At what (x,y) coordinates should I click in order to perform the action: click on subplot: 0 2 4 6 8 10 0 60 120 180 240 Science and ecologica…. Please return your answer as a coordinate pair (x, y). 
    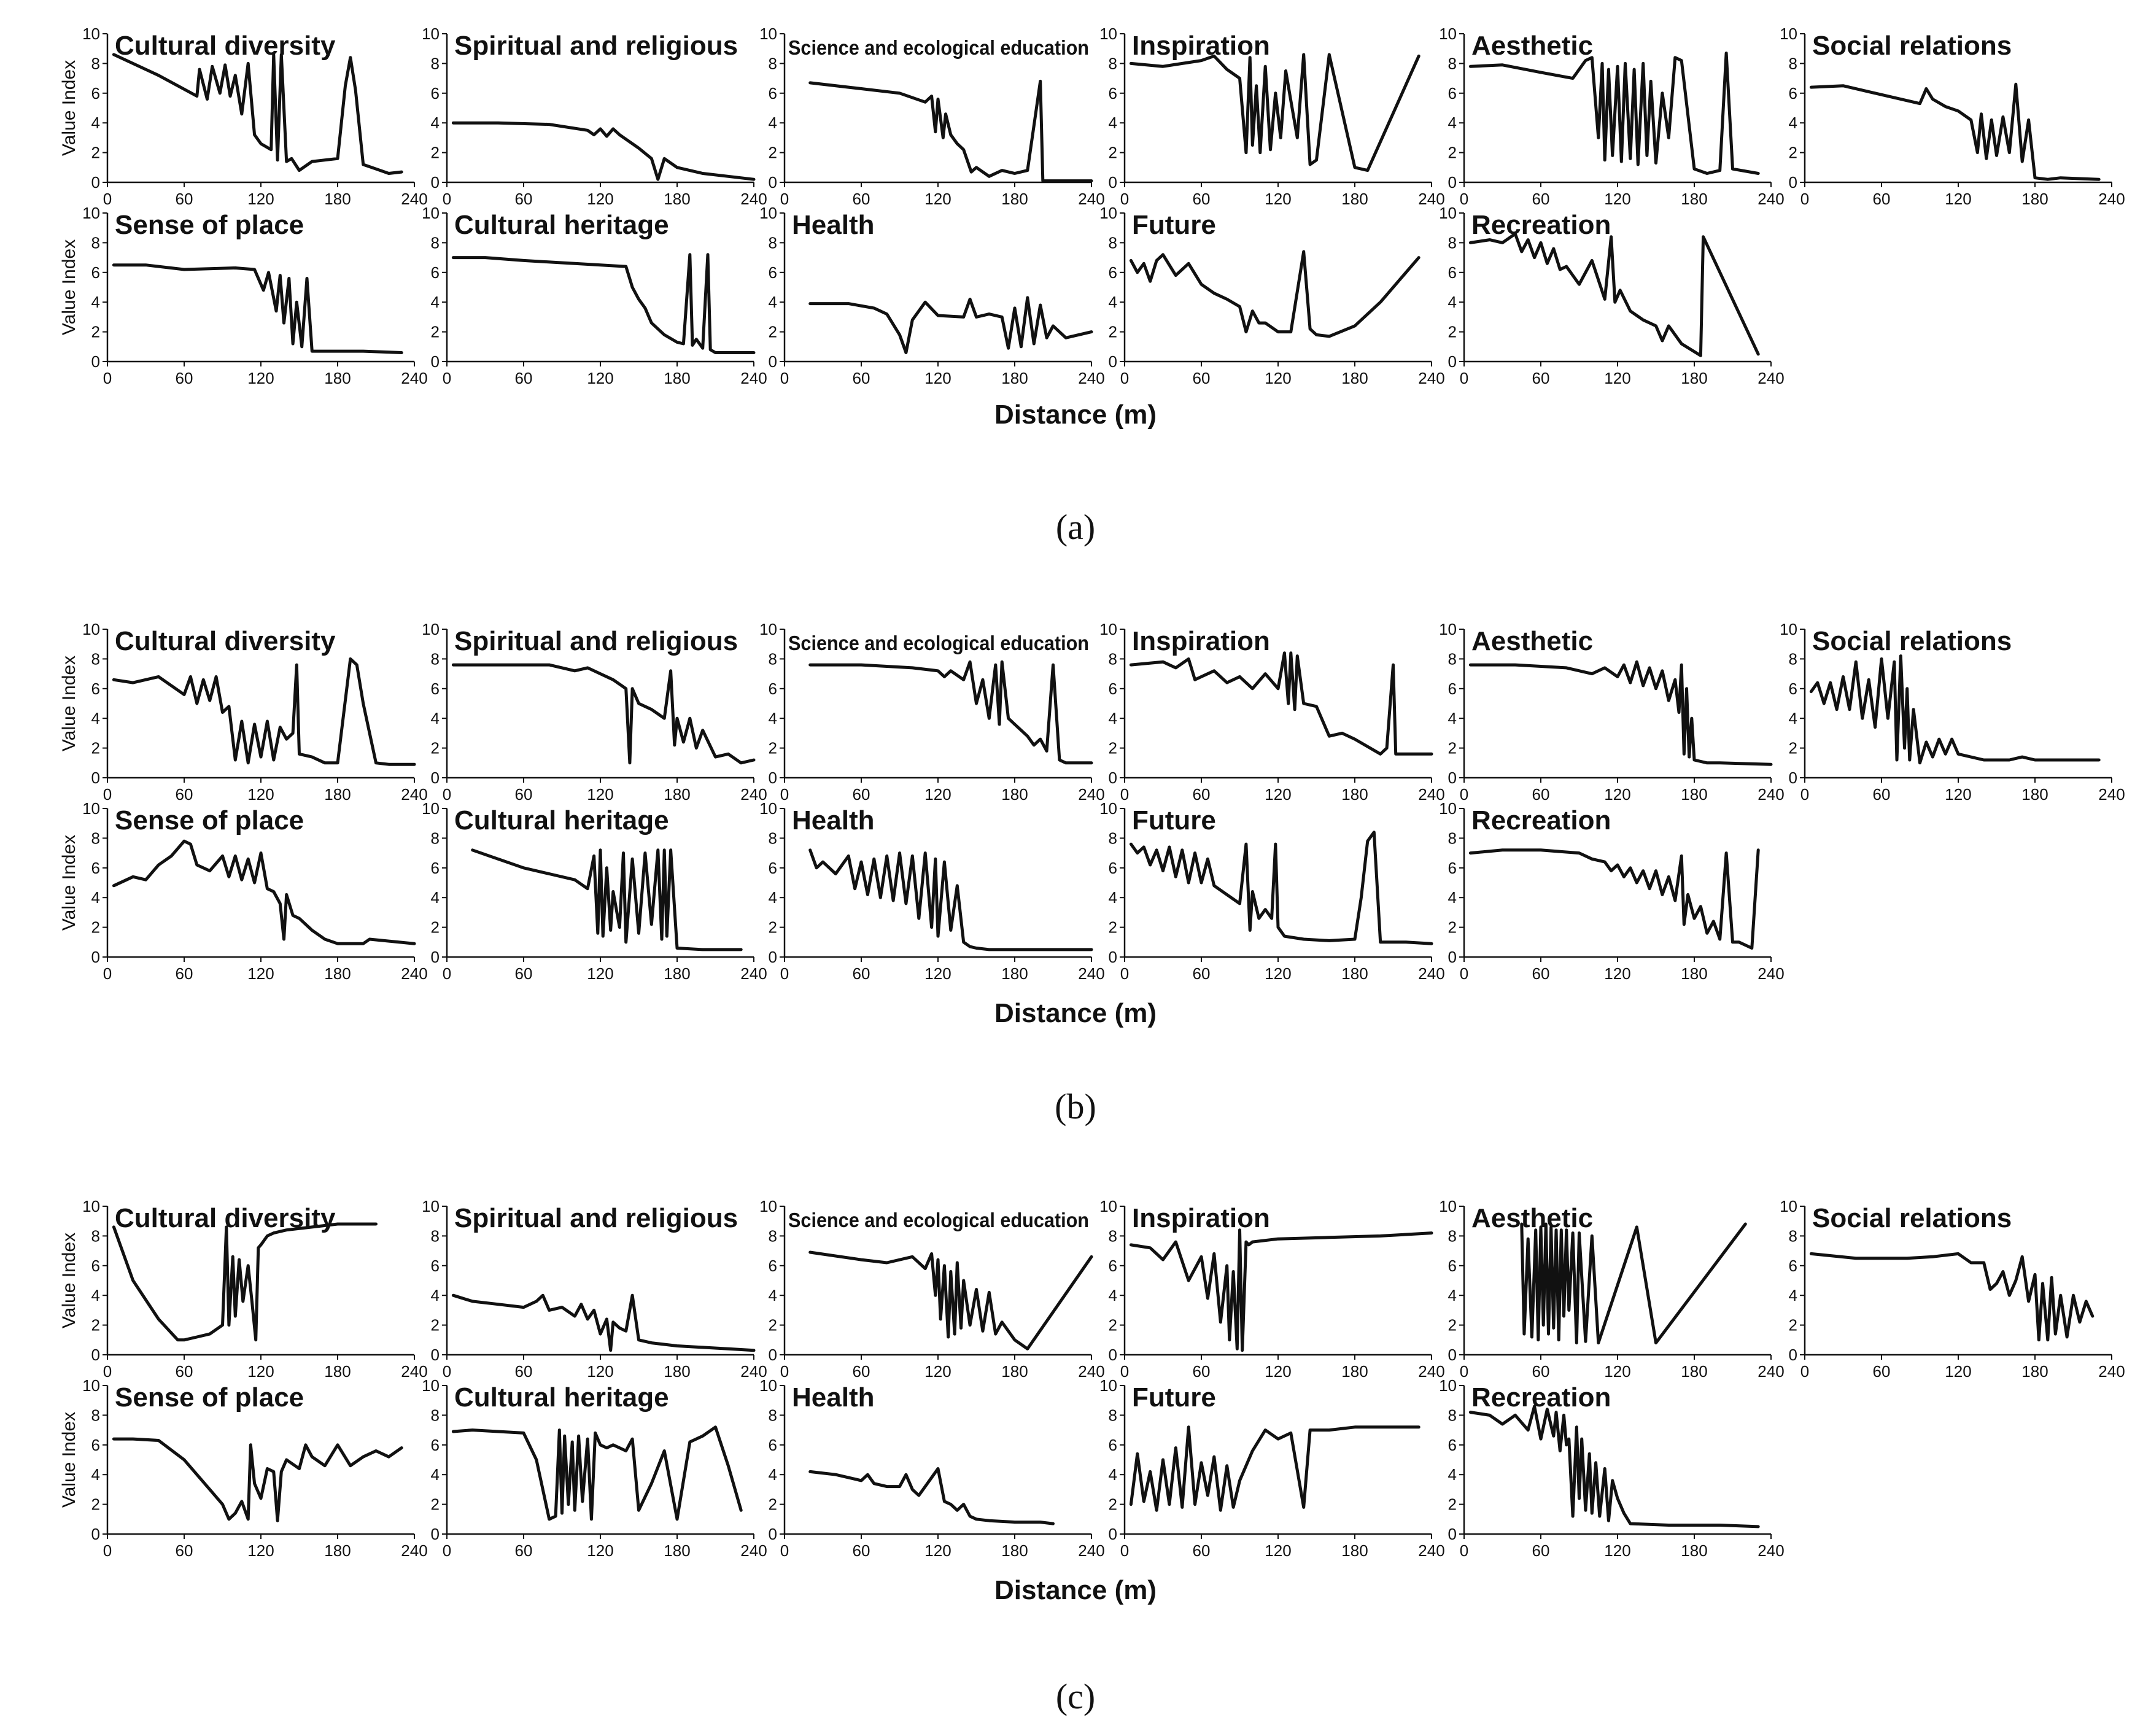
    Looking at the image, I should click on (932, 712).